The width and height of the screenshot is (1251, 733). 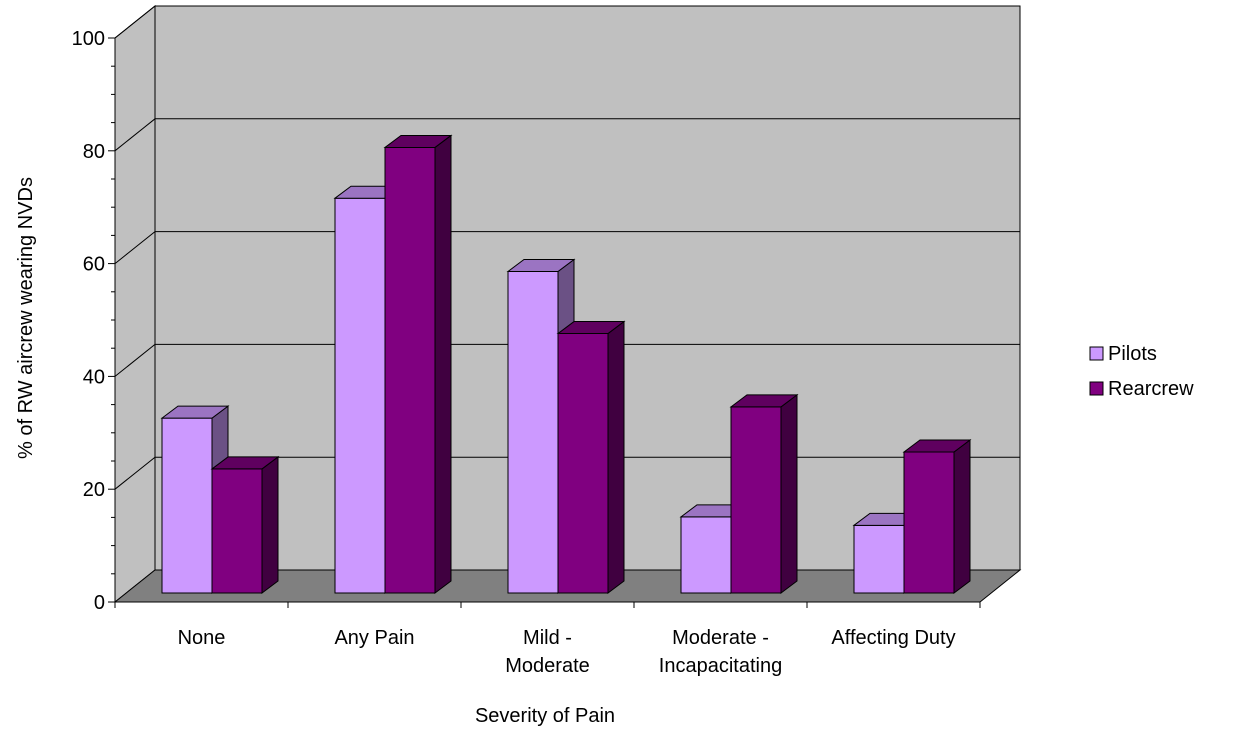 What do you see at coordinates (26, 318) in the screenshot?
I see `y-axis-title: % of RW aircrew wearing NVDs` at bounding box center [26, 318].